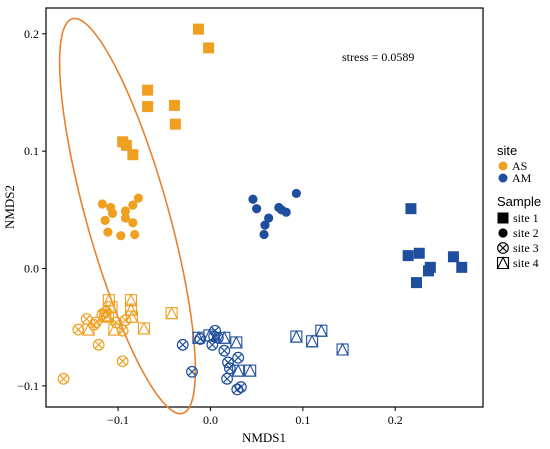 This screenshot has height=449, width=550. Describe the element at coordinates (519, 166) in the screenshot. I see `legend-as-label: AS` at that location.